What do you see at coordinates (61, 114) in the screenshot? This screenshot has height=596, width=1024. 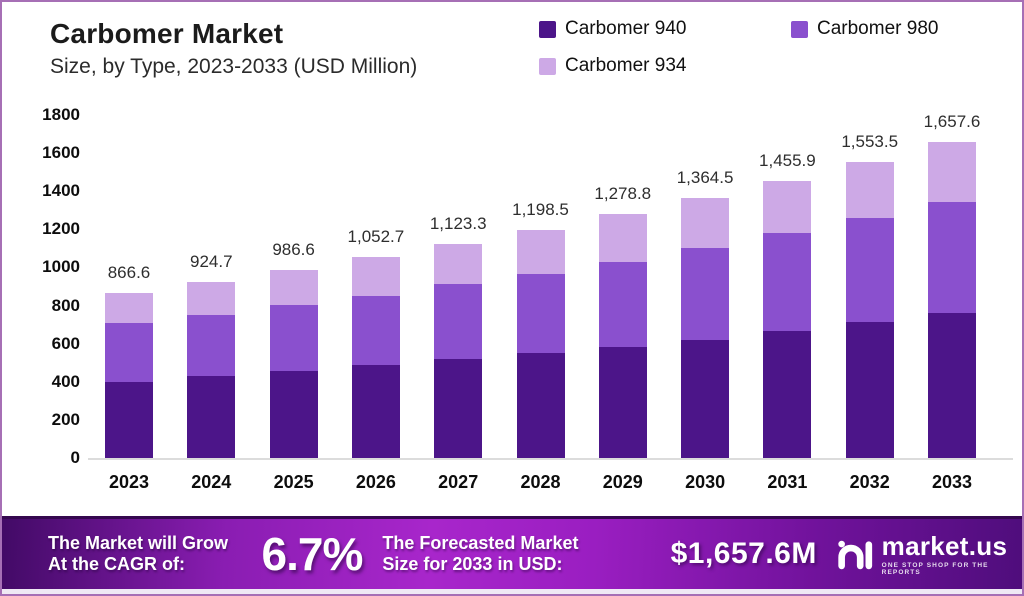 I see `y-axis-tick-label: 1800` at bounding box center [61, 114].